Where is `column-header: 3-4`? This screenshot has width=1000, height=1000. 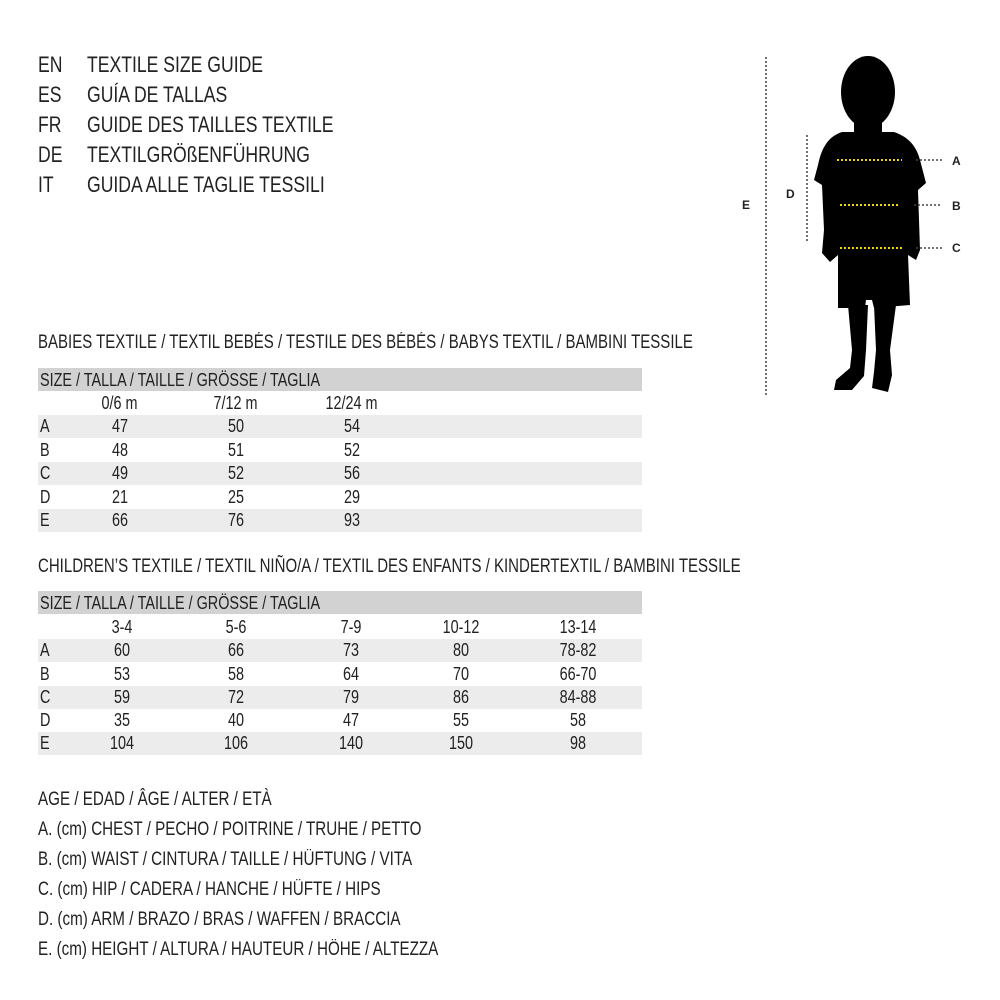
column-header: 3-4 is located at coordinates (122, 627).